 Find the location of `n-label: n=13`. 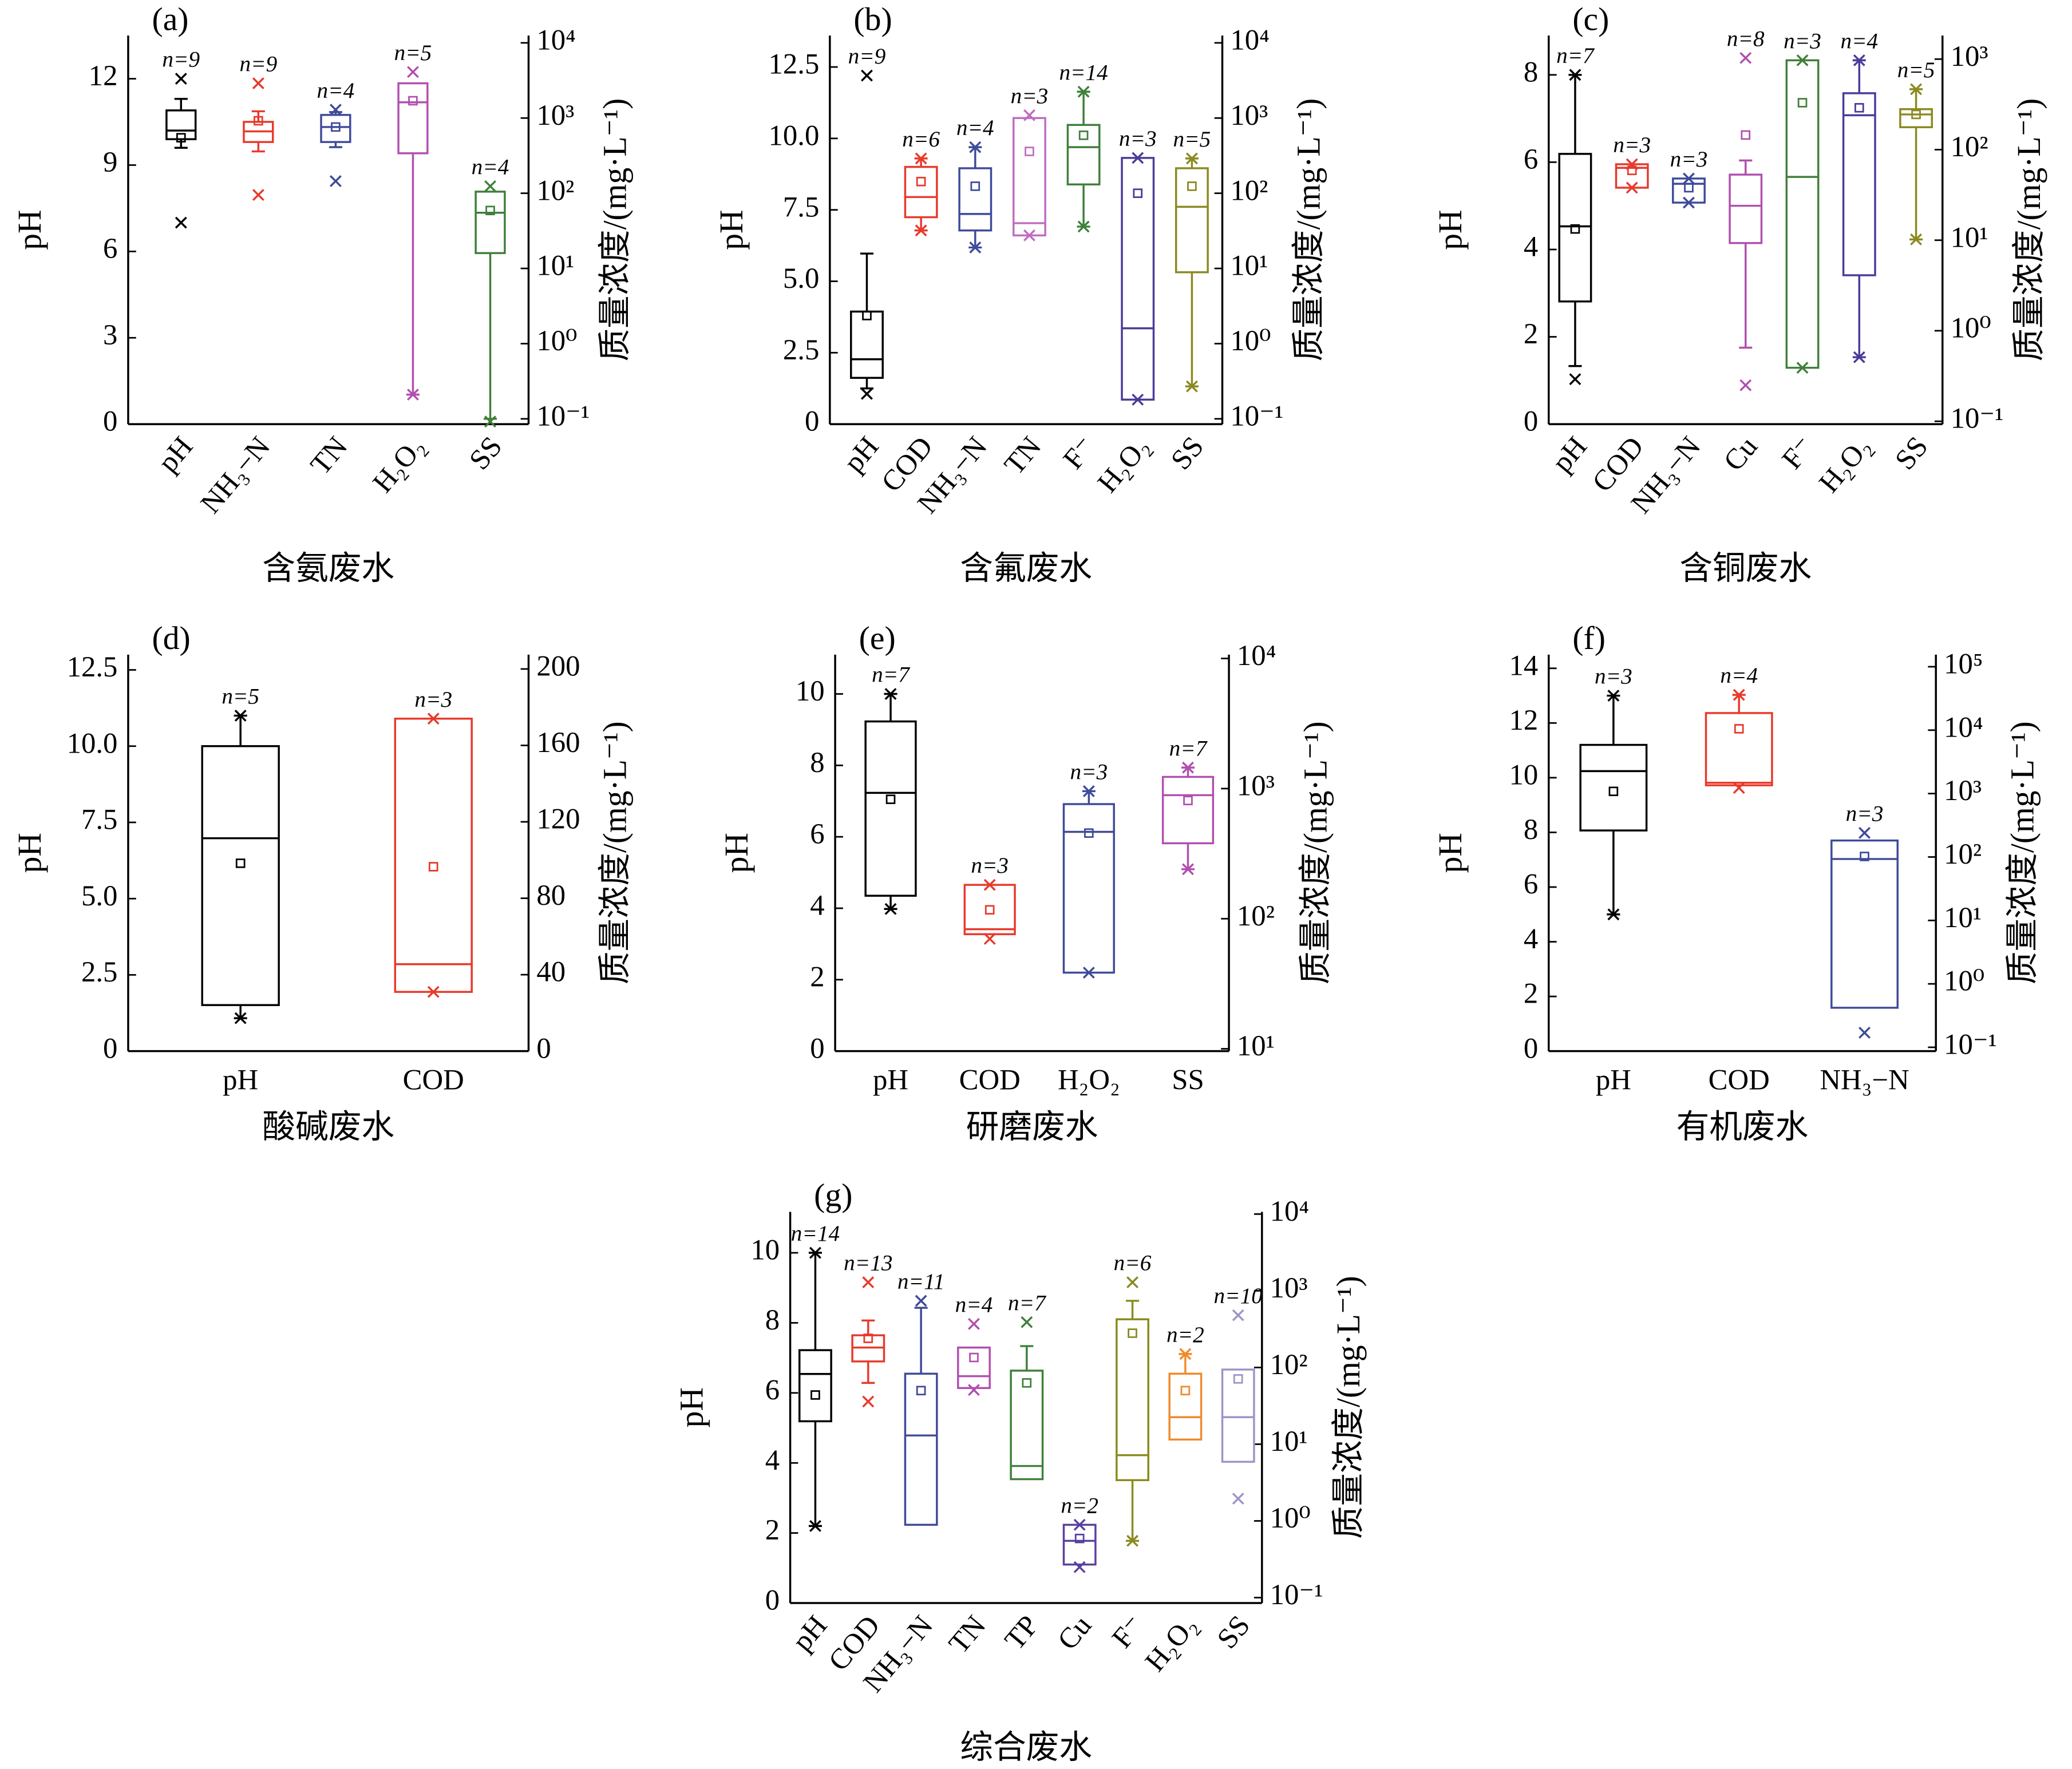

n-label: n=13 is located at coordinates (868, 1263).